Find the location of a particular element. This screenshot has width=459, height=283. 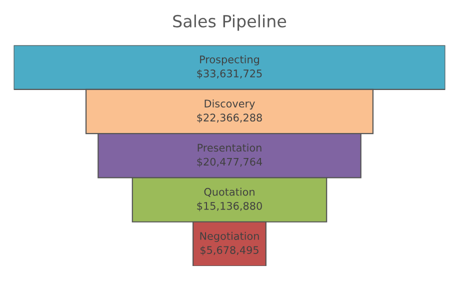

category-label: Quotation is located at coordinates (229, 192).